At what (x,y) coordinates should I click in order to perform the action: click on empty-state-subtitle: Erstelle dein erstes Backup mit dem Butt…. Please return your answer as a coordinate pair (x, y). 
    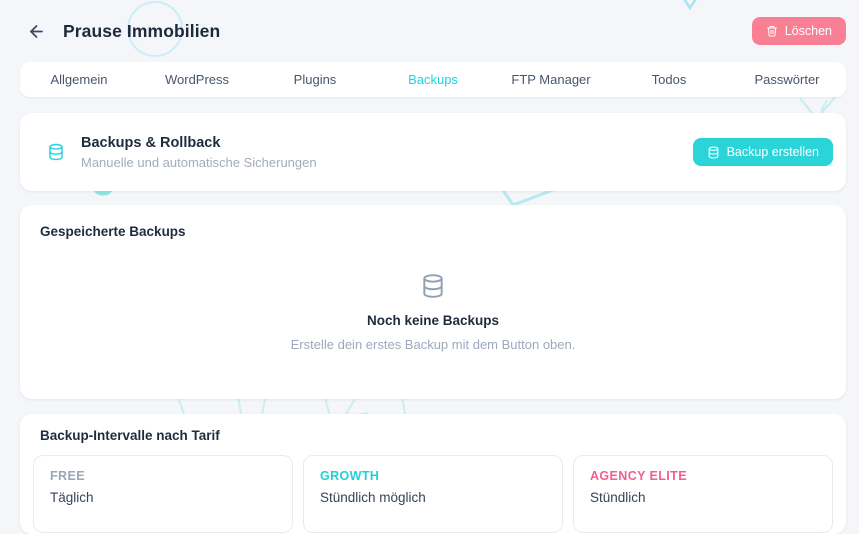
    Looking at the image, I should click on (433, 344).